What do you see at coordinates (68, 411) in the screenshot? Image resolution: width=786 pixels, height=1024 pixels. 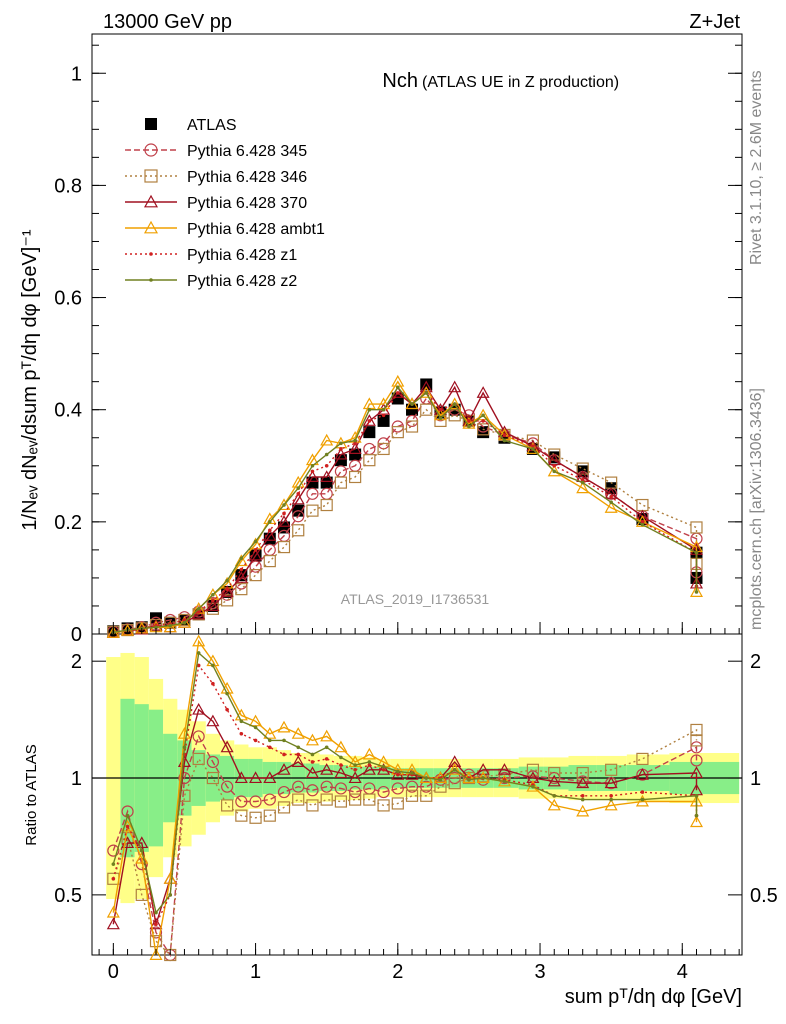 I see `y-tick-label-main: 0.4` at bounding box center [68, 411].